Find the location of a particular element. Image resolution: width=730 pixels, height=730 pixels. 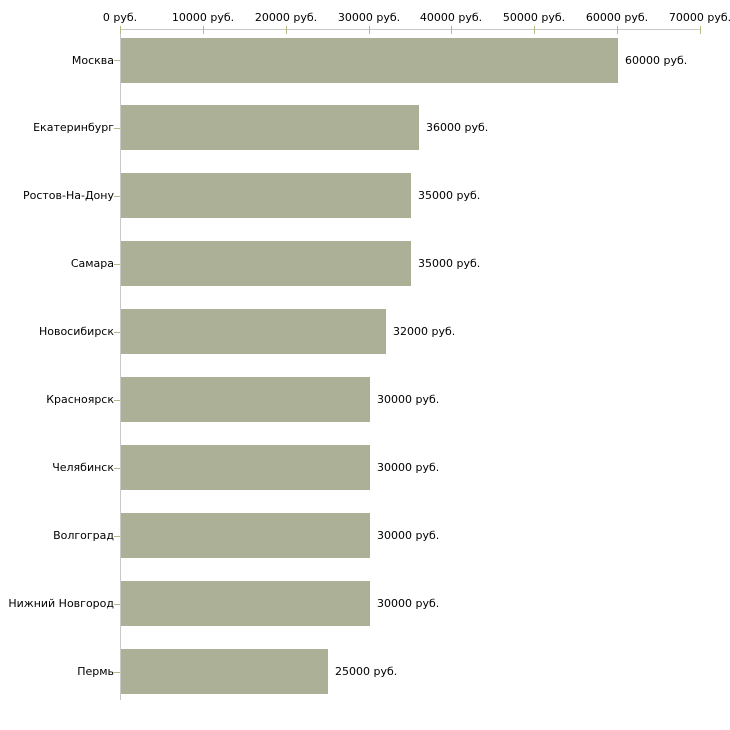

x-axis-tick-label: 40000 руб. is located at coordinates (451, 17).